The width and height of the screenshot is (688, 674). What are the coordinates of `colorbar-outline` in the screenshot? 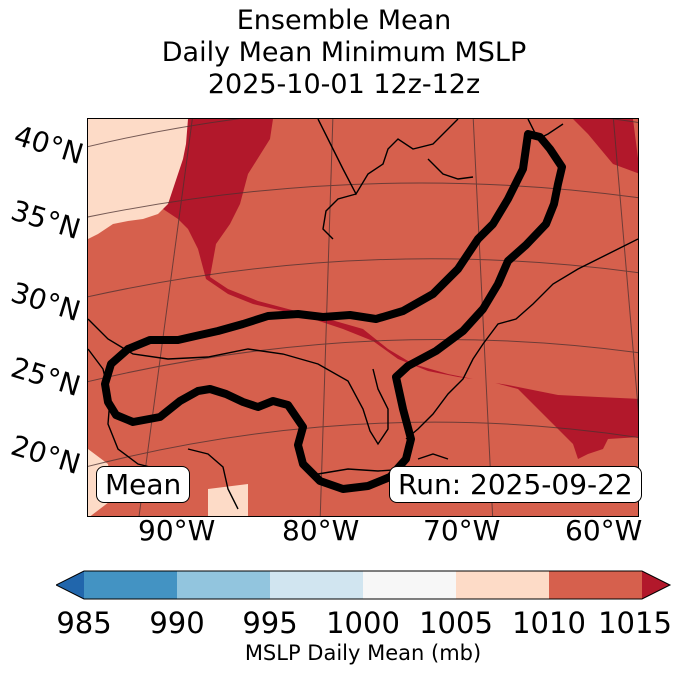 It's located at (364, 585).